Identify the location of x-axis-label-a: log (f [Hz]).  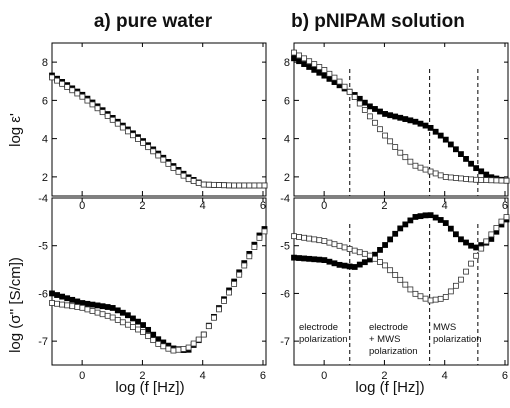
(149, 387).